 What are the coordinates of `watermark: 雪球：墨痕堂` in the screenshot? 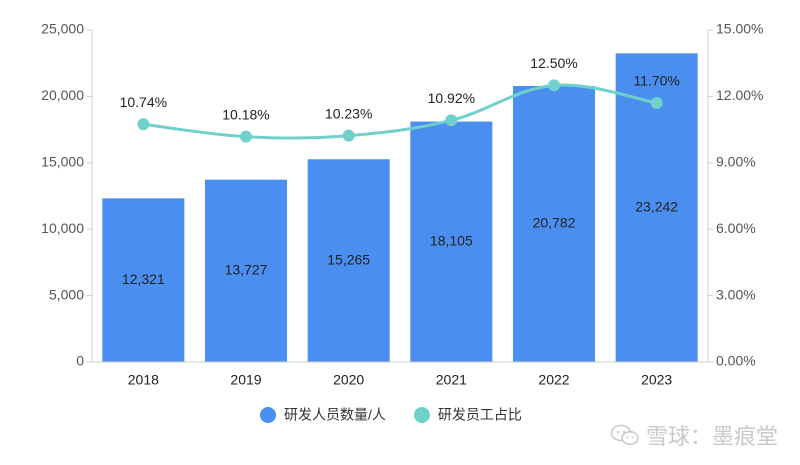 It's located at (694, 435).